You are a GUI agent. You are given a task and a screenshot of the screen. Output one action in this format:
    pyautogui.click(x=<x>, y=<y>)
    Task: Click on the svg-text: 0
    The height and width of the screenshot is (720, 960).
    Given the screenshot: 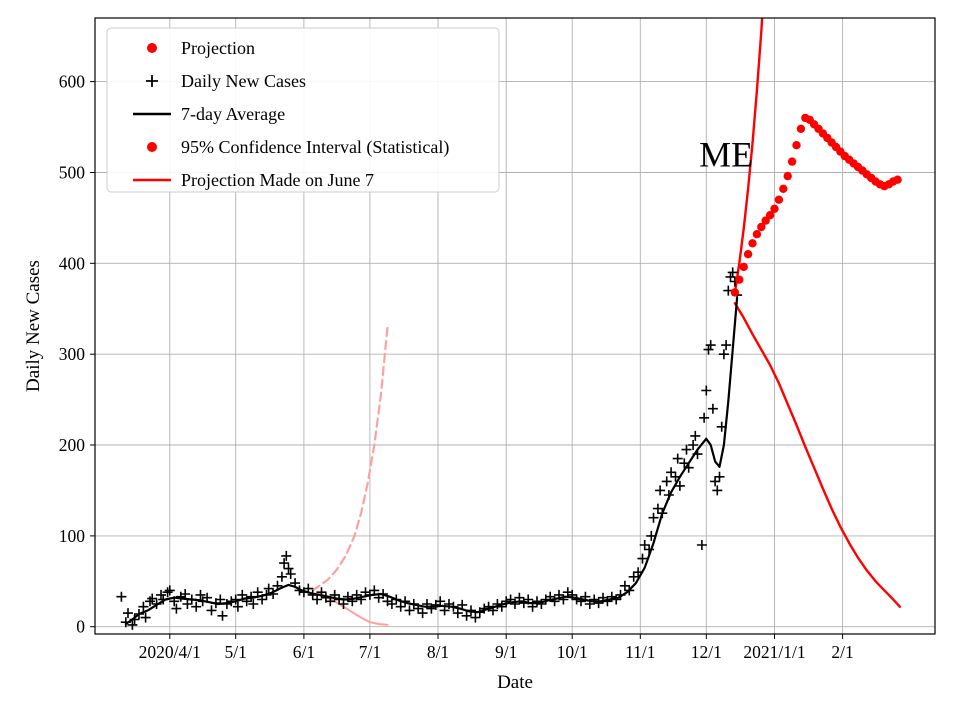 What is the action you would take?
    pyautogui.click(x=80, y=627)
    